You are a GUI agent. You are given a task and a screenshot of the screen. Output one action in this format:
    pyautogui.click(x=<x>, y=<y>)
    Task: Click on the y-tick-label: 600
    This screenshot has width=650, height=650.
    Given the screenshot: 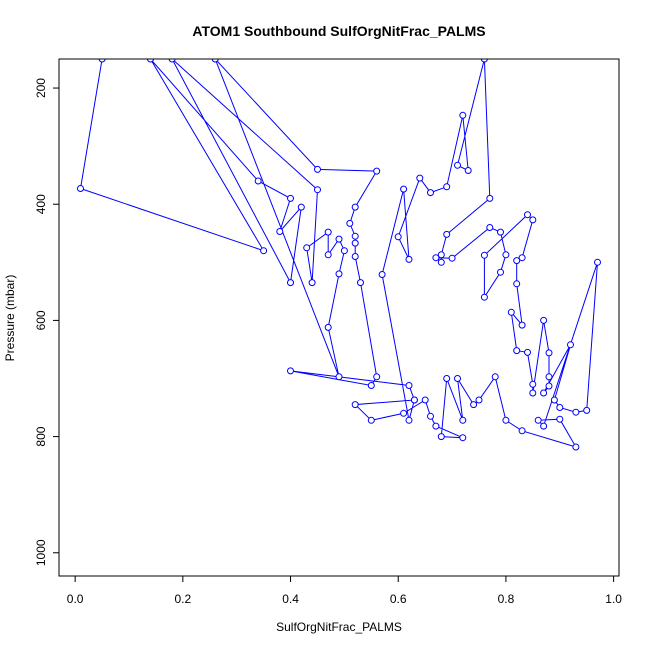 What is the action you would take?
    pyautogui.click(x=41, y=320)
    